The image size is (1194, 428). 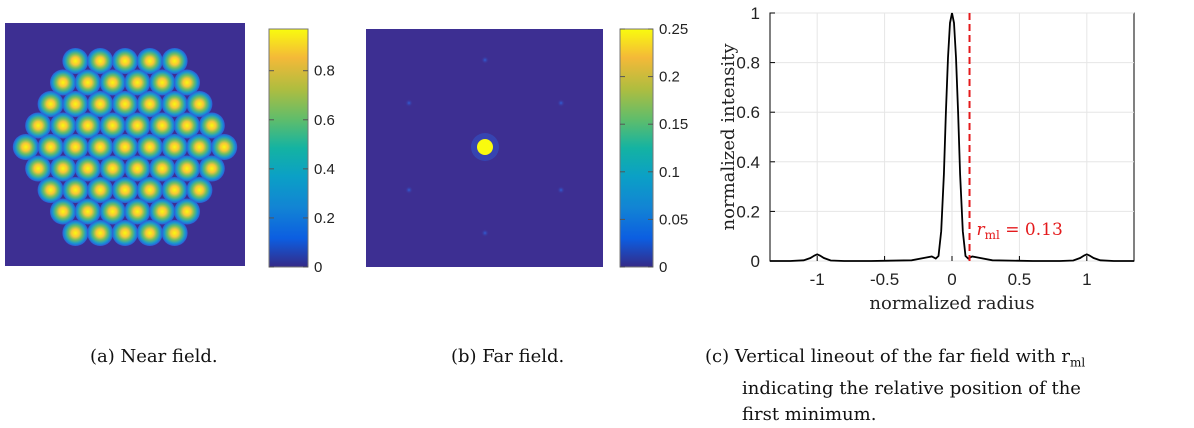 I want to click on colorbar-a-ticks: 0 0.2 0.4 0.6 0.8, so click(x=302, y=169).